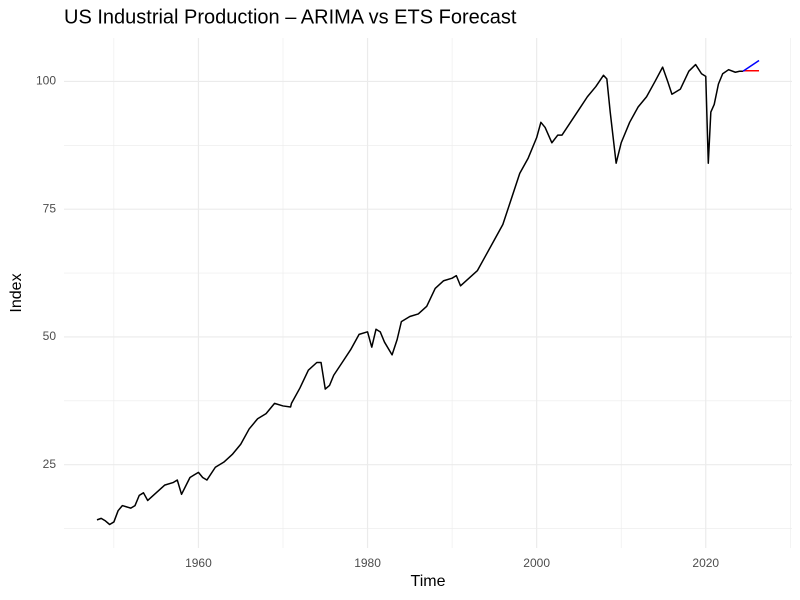 The width and height of the screenshot is (800, 600). I want to click on series-line, so click(751, 65).